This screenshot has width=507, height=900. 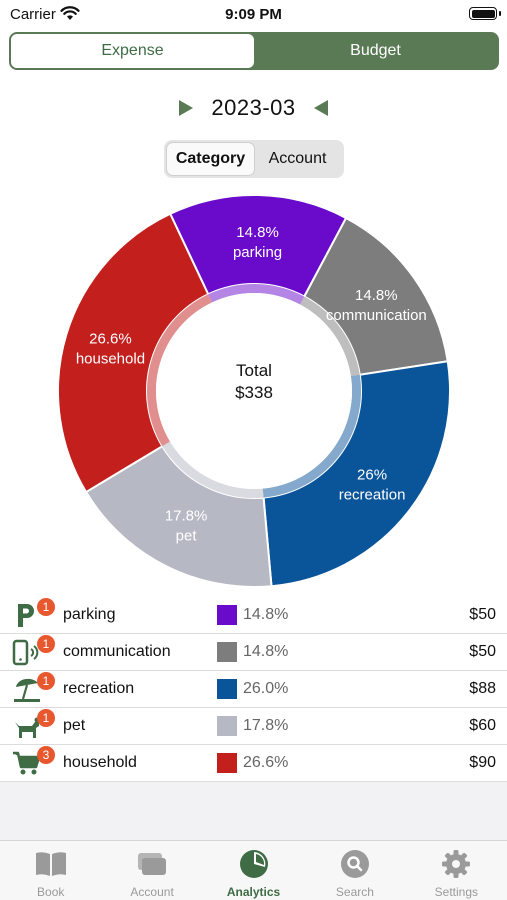 What do you see at coordinates (375, 50) in the screenshot?
I see `tab-budget: Budget` at bounding box center [375, 50].